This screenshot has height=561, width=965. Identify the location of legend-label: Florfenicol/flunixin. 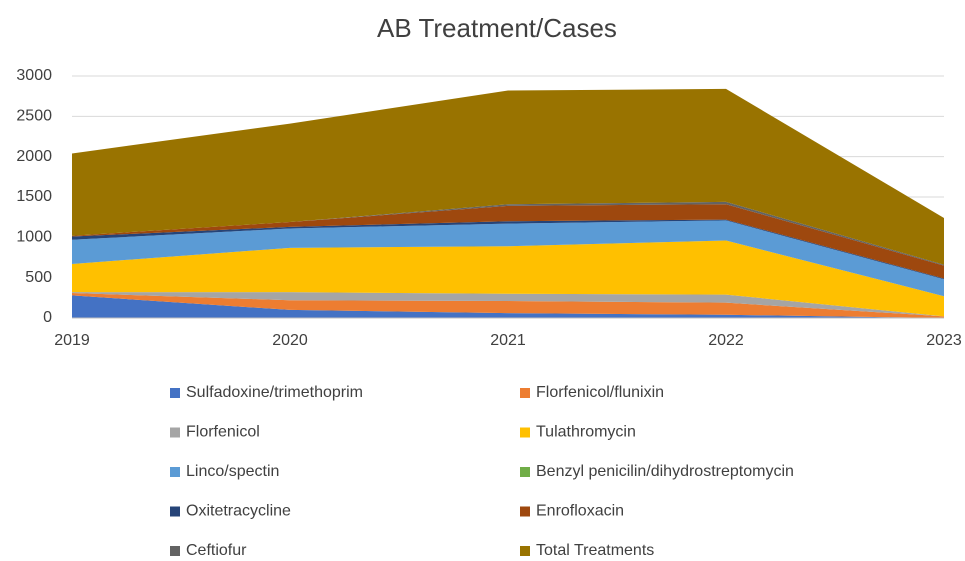
(600, 392).